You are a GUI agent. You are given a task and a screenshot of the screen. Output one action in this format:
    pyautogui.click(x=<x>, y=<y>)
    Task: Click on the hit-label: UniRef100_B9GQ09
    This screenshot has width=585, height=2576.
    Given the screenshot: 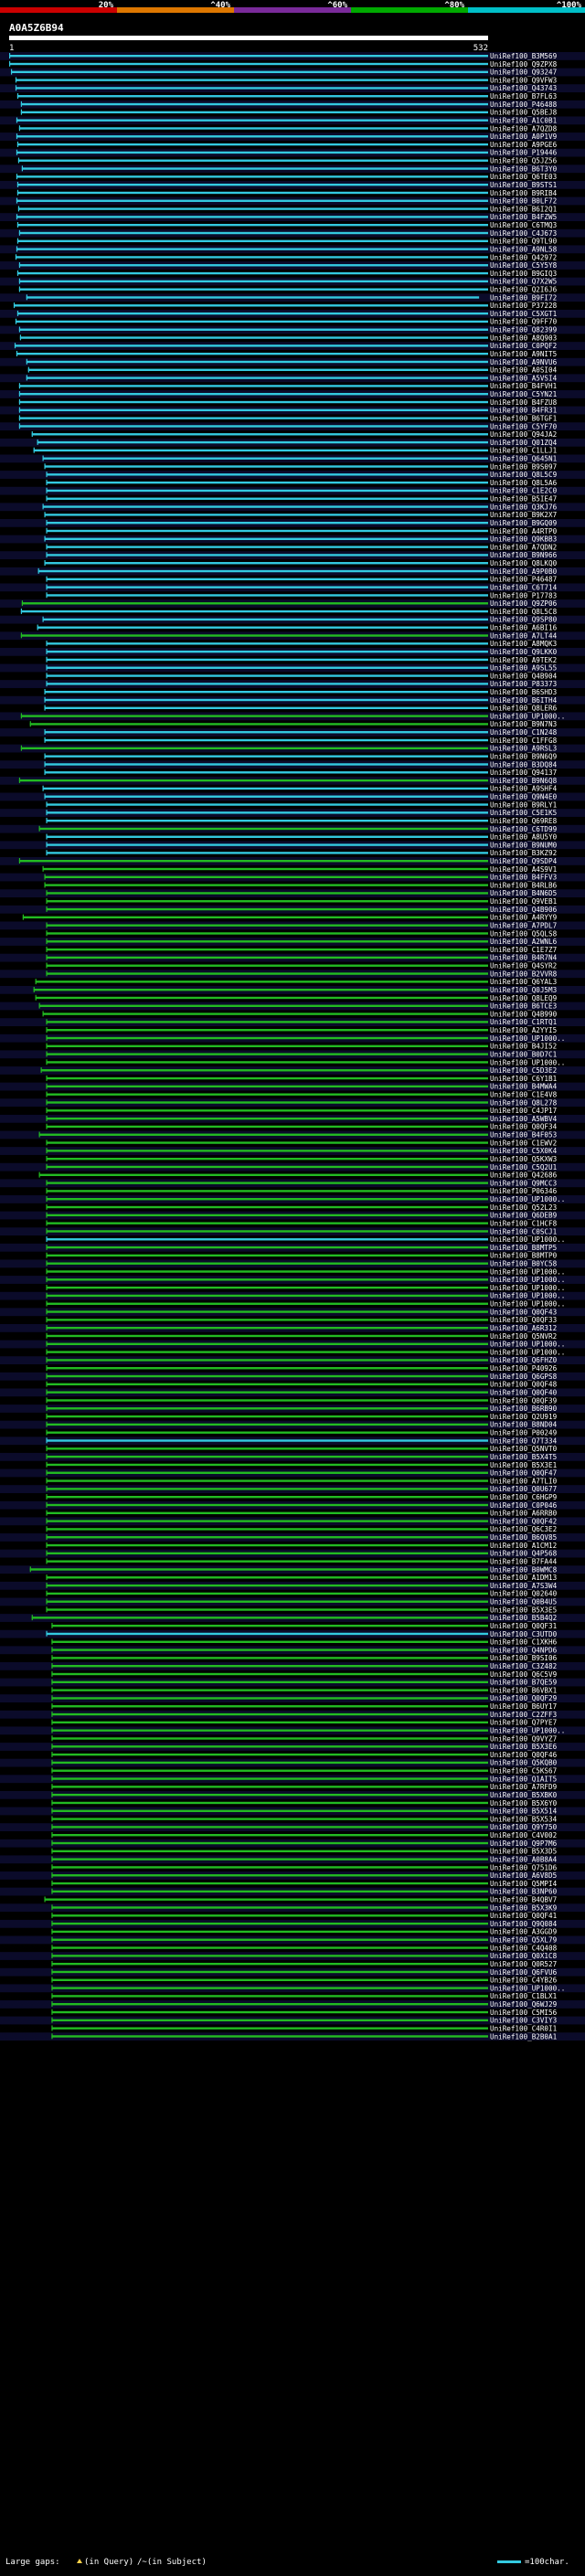 What is the action you would take?
    pyautogui.click(x=524, y=523)
    